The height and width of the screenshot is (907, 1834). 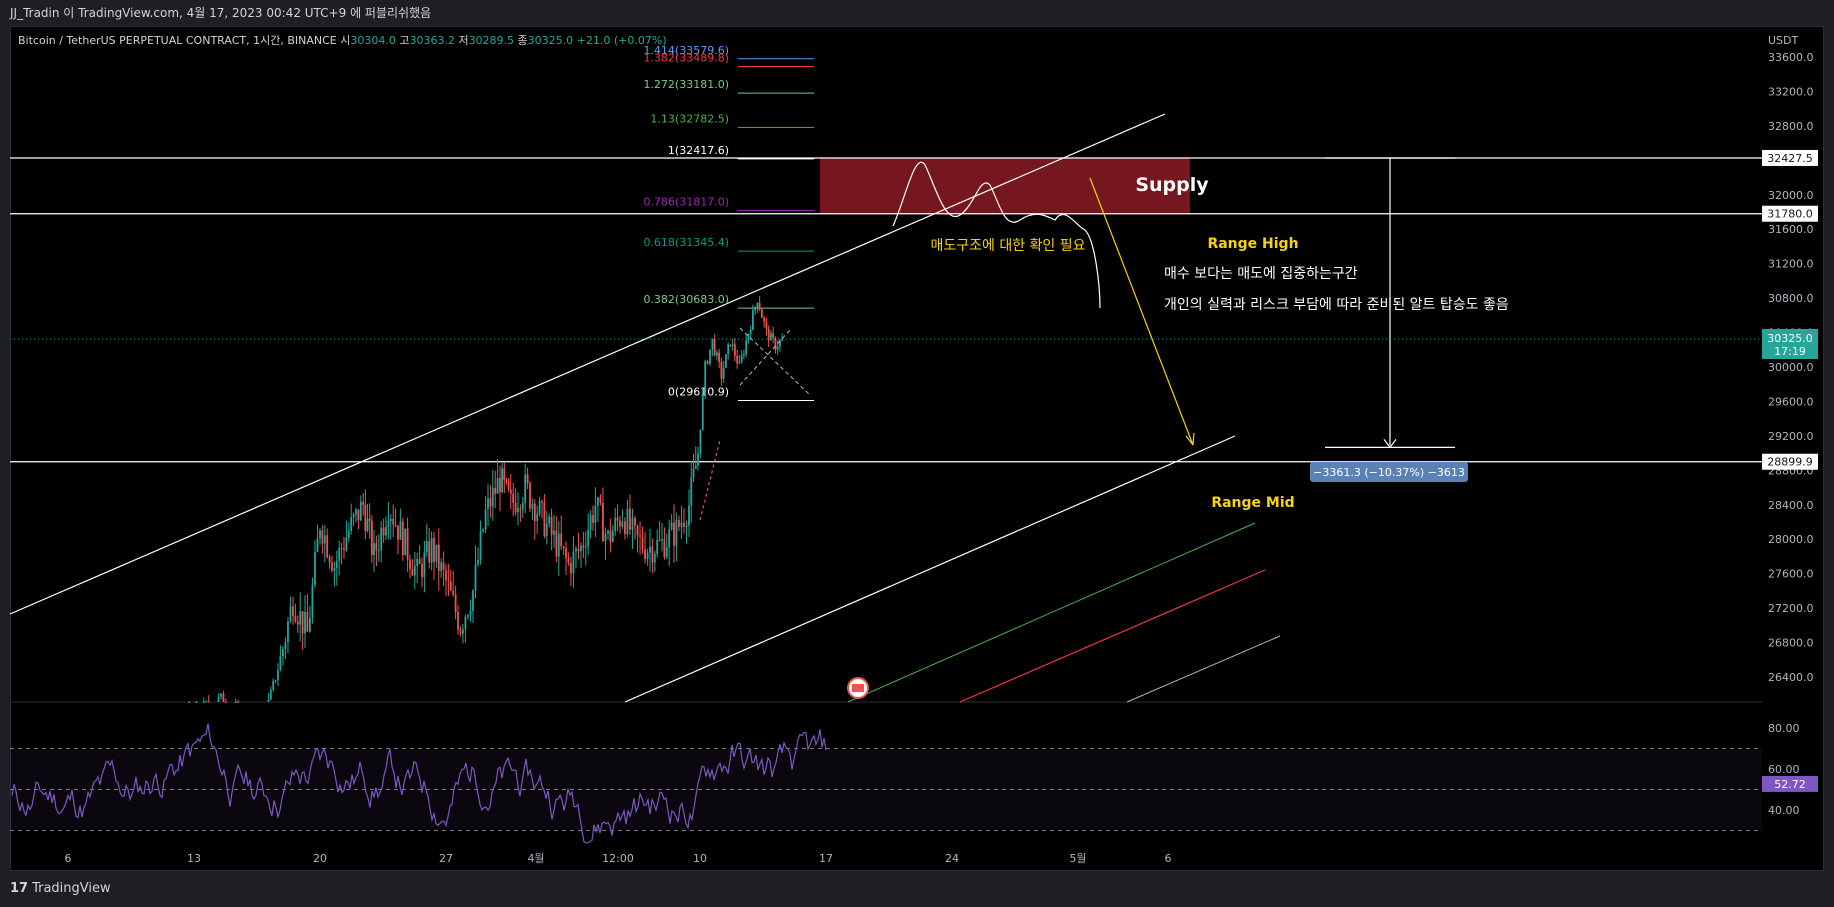 What do you see at coordinates (1390, 444) in the screenshot?
I see `measure-arrow` at bounding box center [1390, 444].